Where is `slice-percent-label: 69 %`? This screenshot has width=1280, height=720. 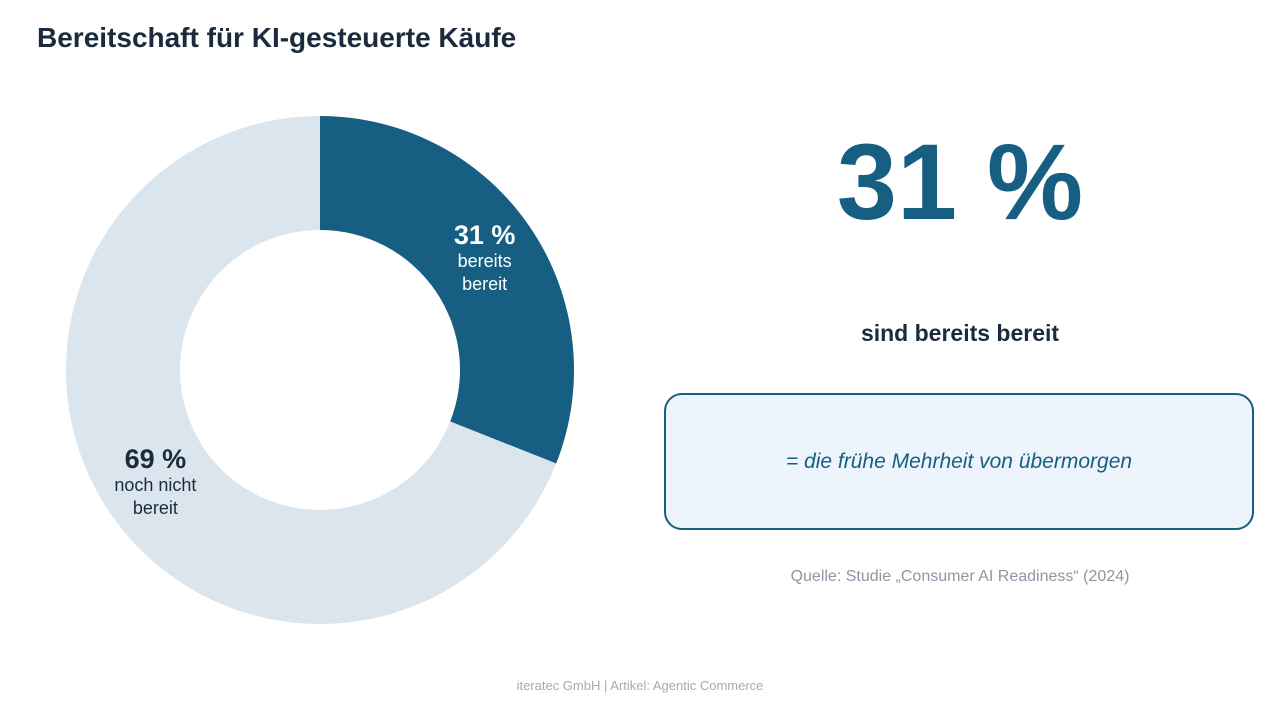
slice-percent-label: 69 % is located at coordinates (156, 459).